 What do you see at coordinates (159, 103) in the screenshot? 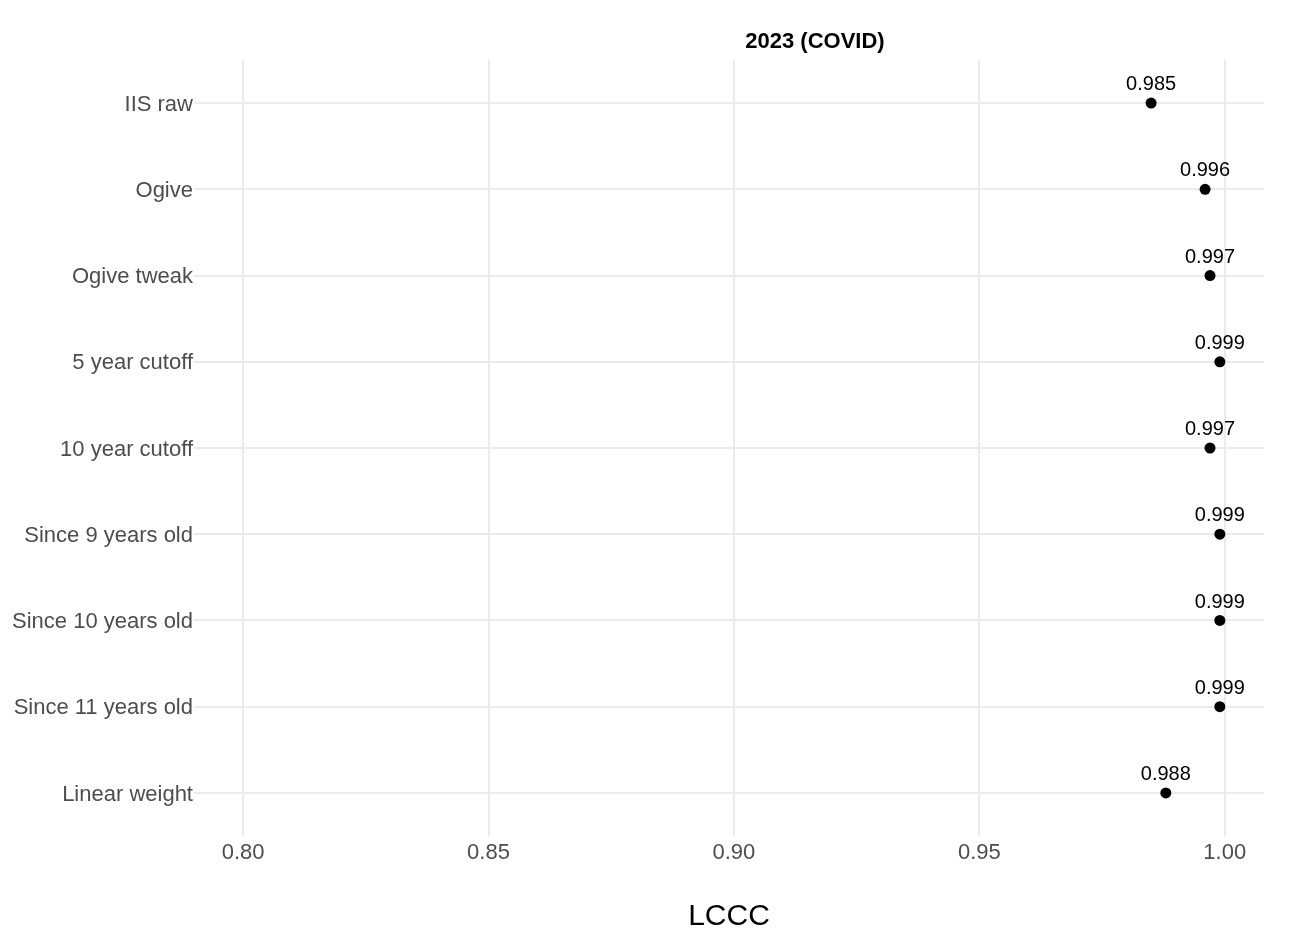
I see `y-tick-label: IIS raw` at bounding box center [159, 103].